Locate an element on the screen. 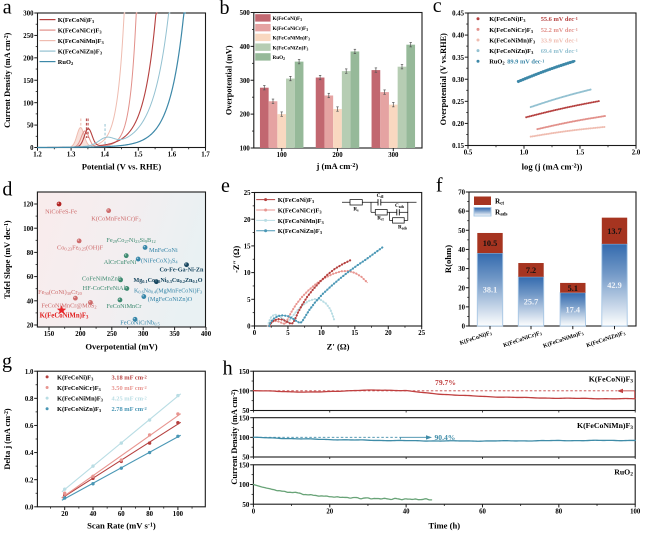 The width and height of the screenshot is (650, 537). svg-text: (NiFeCoX)3S4 is located at coordinates (159, 261).